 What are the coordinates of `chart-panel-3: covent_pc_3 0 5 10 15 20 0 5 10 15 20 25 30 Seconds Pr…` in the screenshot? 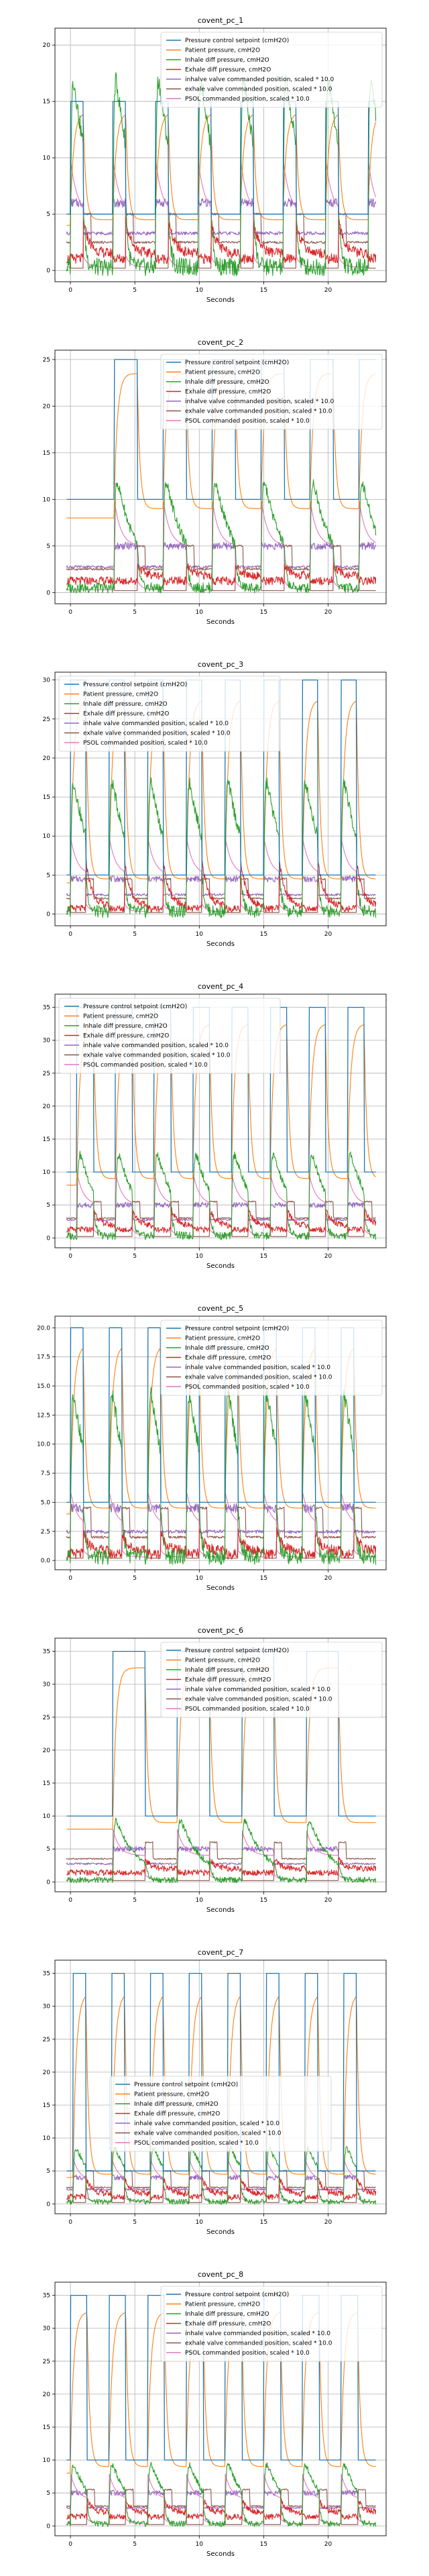 It's located at (215, 804).